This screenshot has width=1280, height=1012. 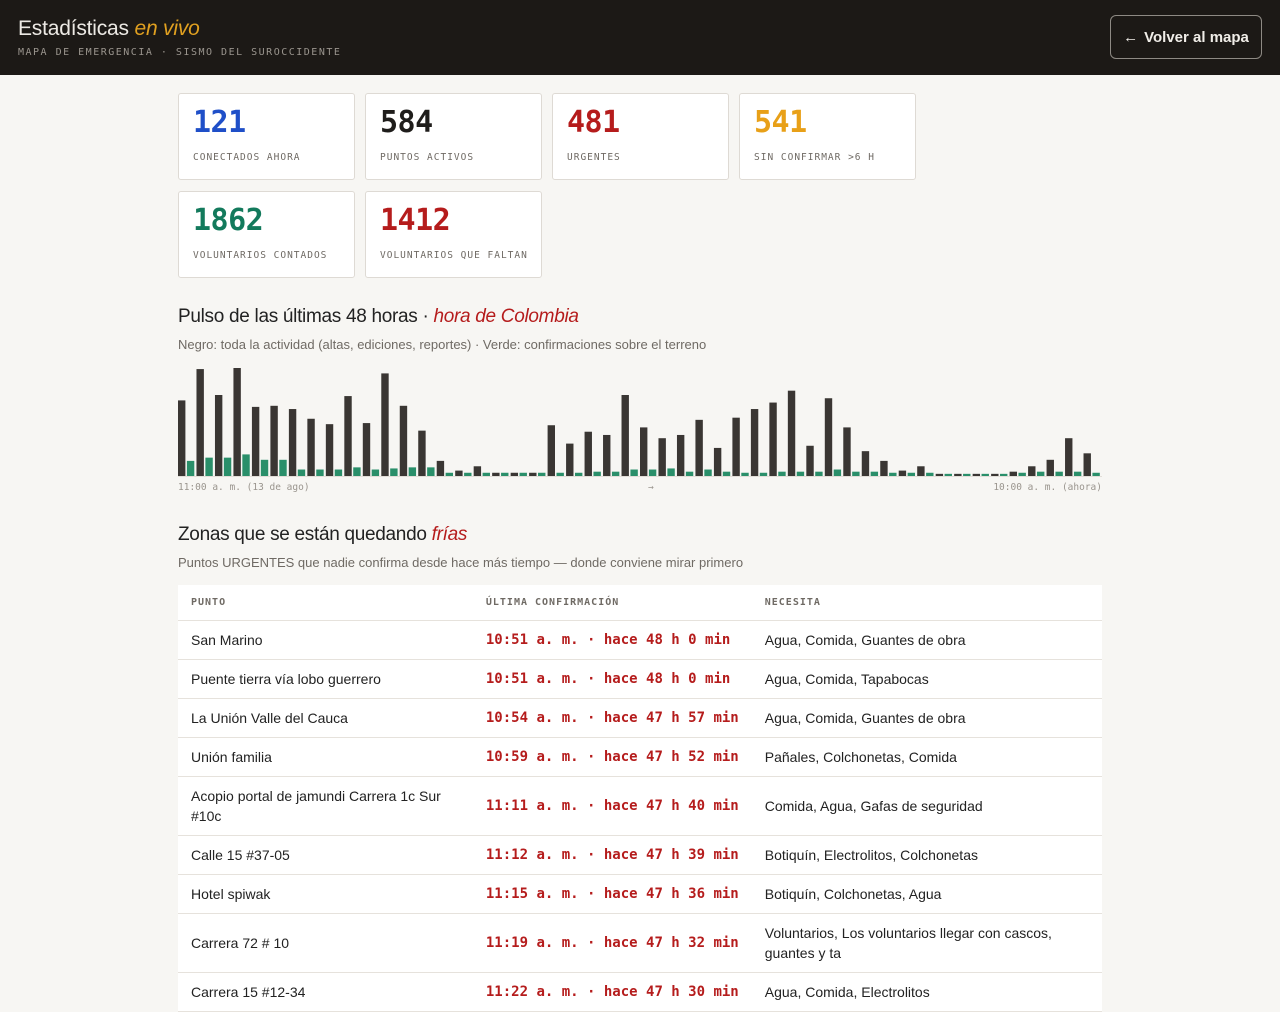 I want to click on needs-cell: Comida, Agua, Gafas de seguridad, so click(x=926, y=806).